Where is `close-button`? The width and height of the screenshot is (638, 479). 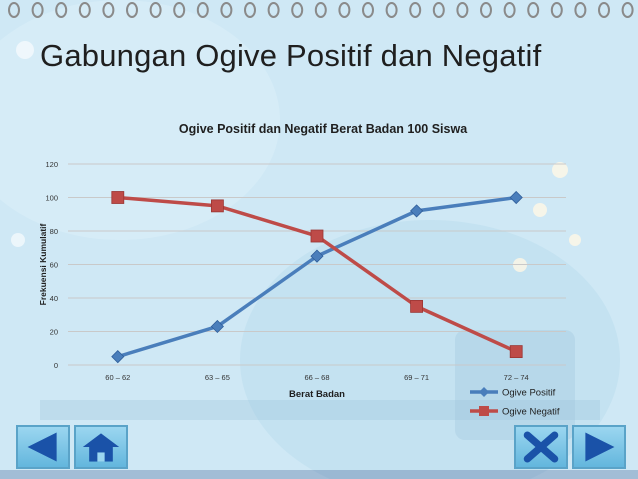
close-button is located at coordinates (541, 447).